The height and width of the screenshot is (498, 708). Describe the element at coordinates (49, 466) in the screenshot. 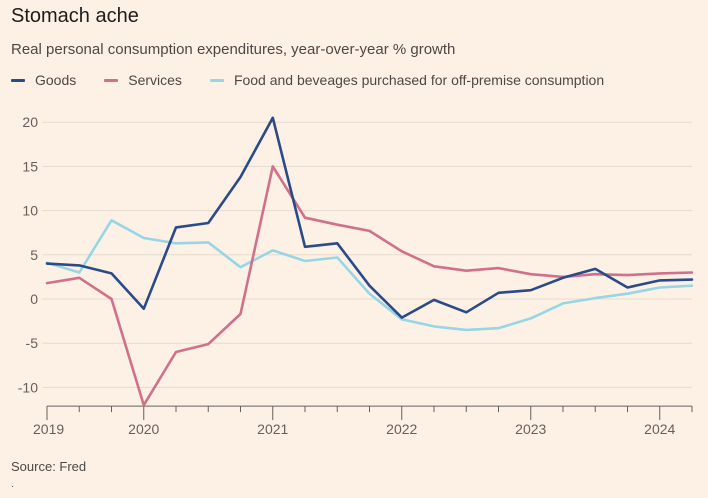

I see `source-note: Source: Fred` at that location.